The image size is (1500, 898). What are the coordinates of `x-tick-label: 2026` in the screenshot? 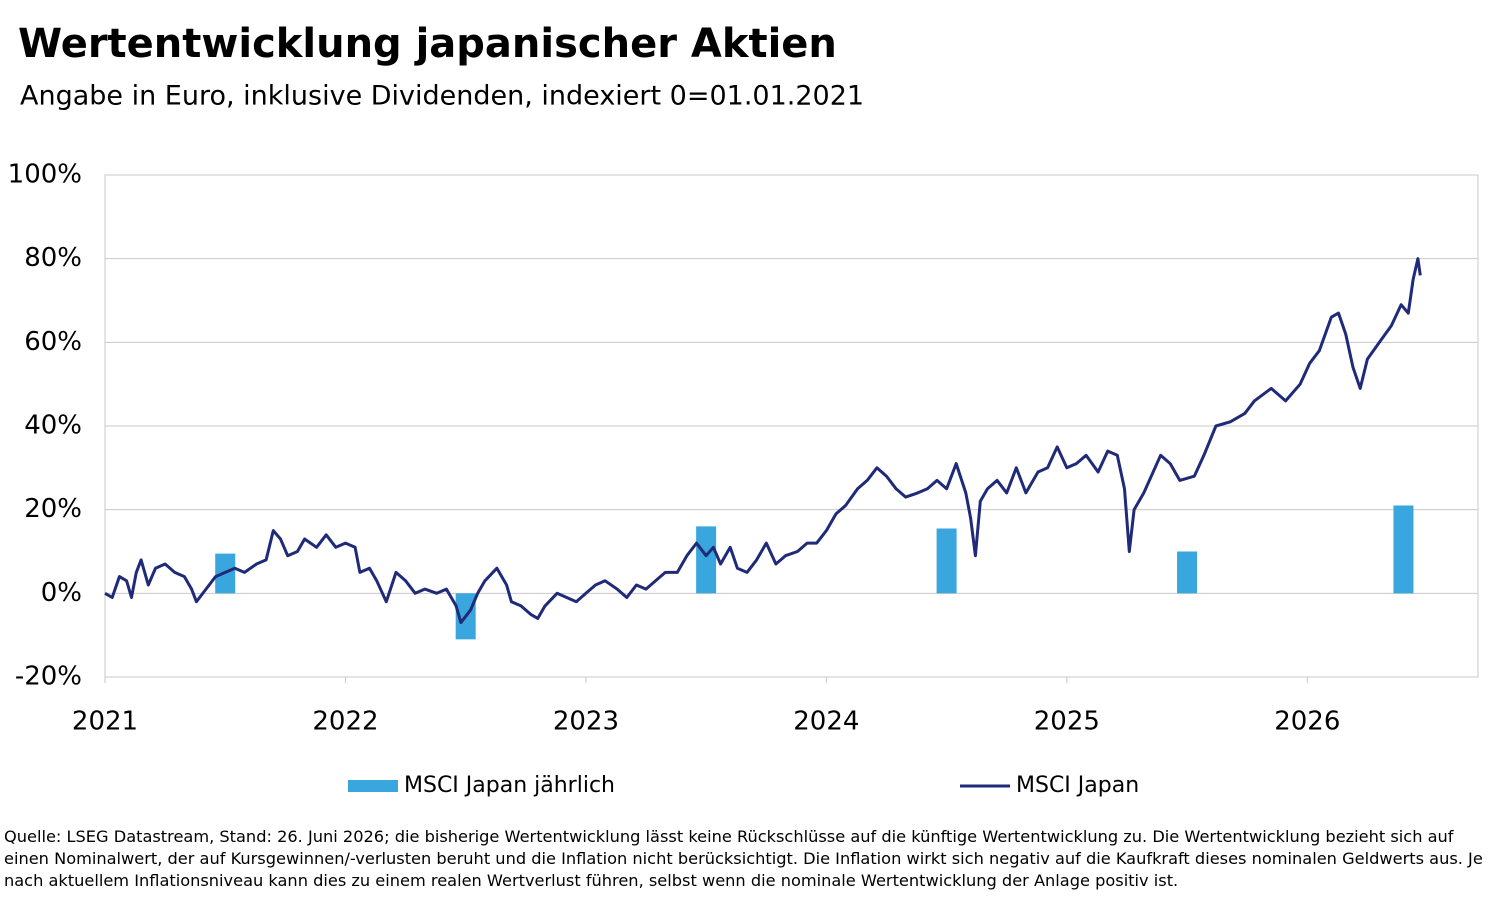 It's located at (1307, 722).